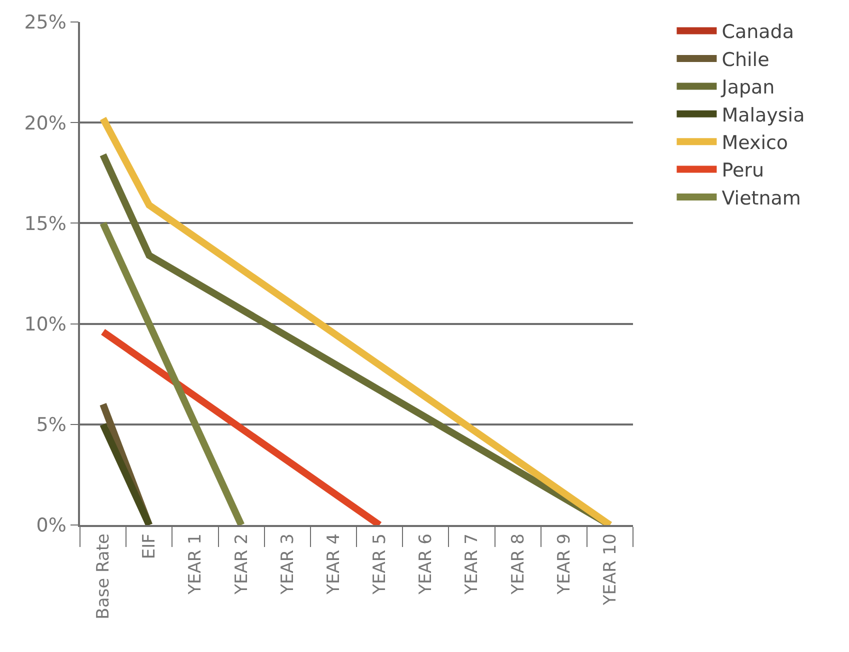 The image size is (849, 652). I want to click on y-tick-label: 0%, so click(51, 525).